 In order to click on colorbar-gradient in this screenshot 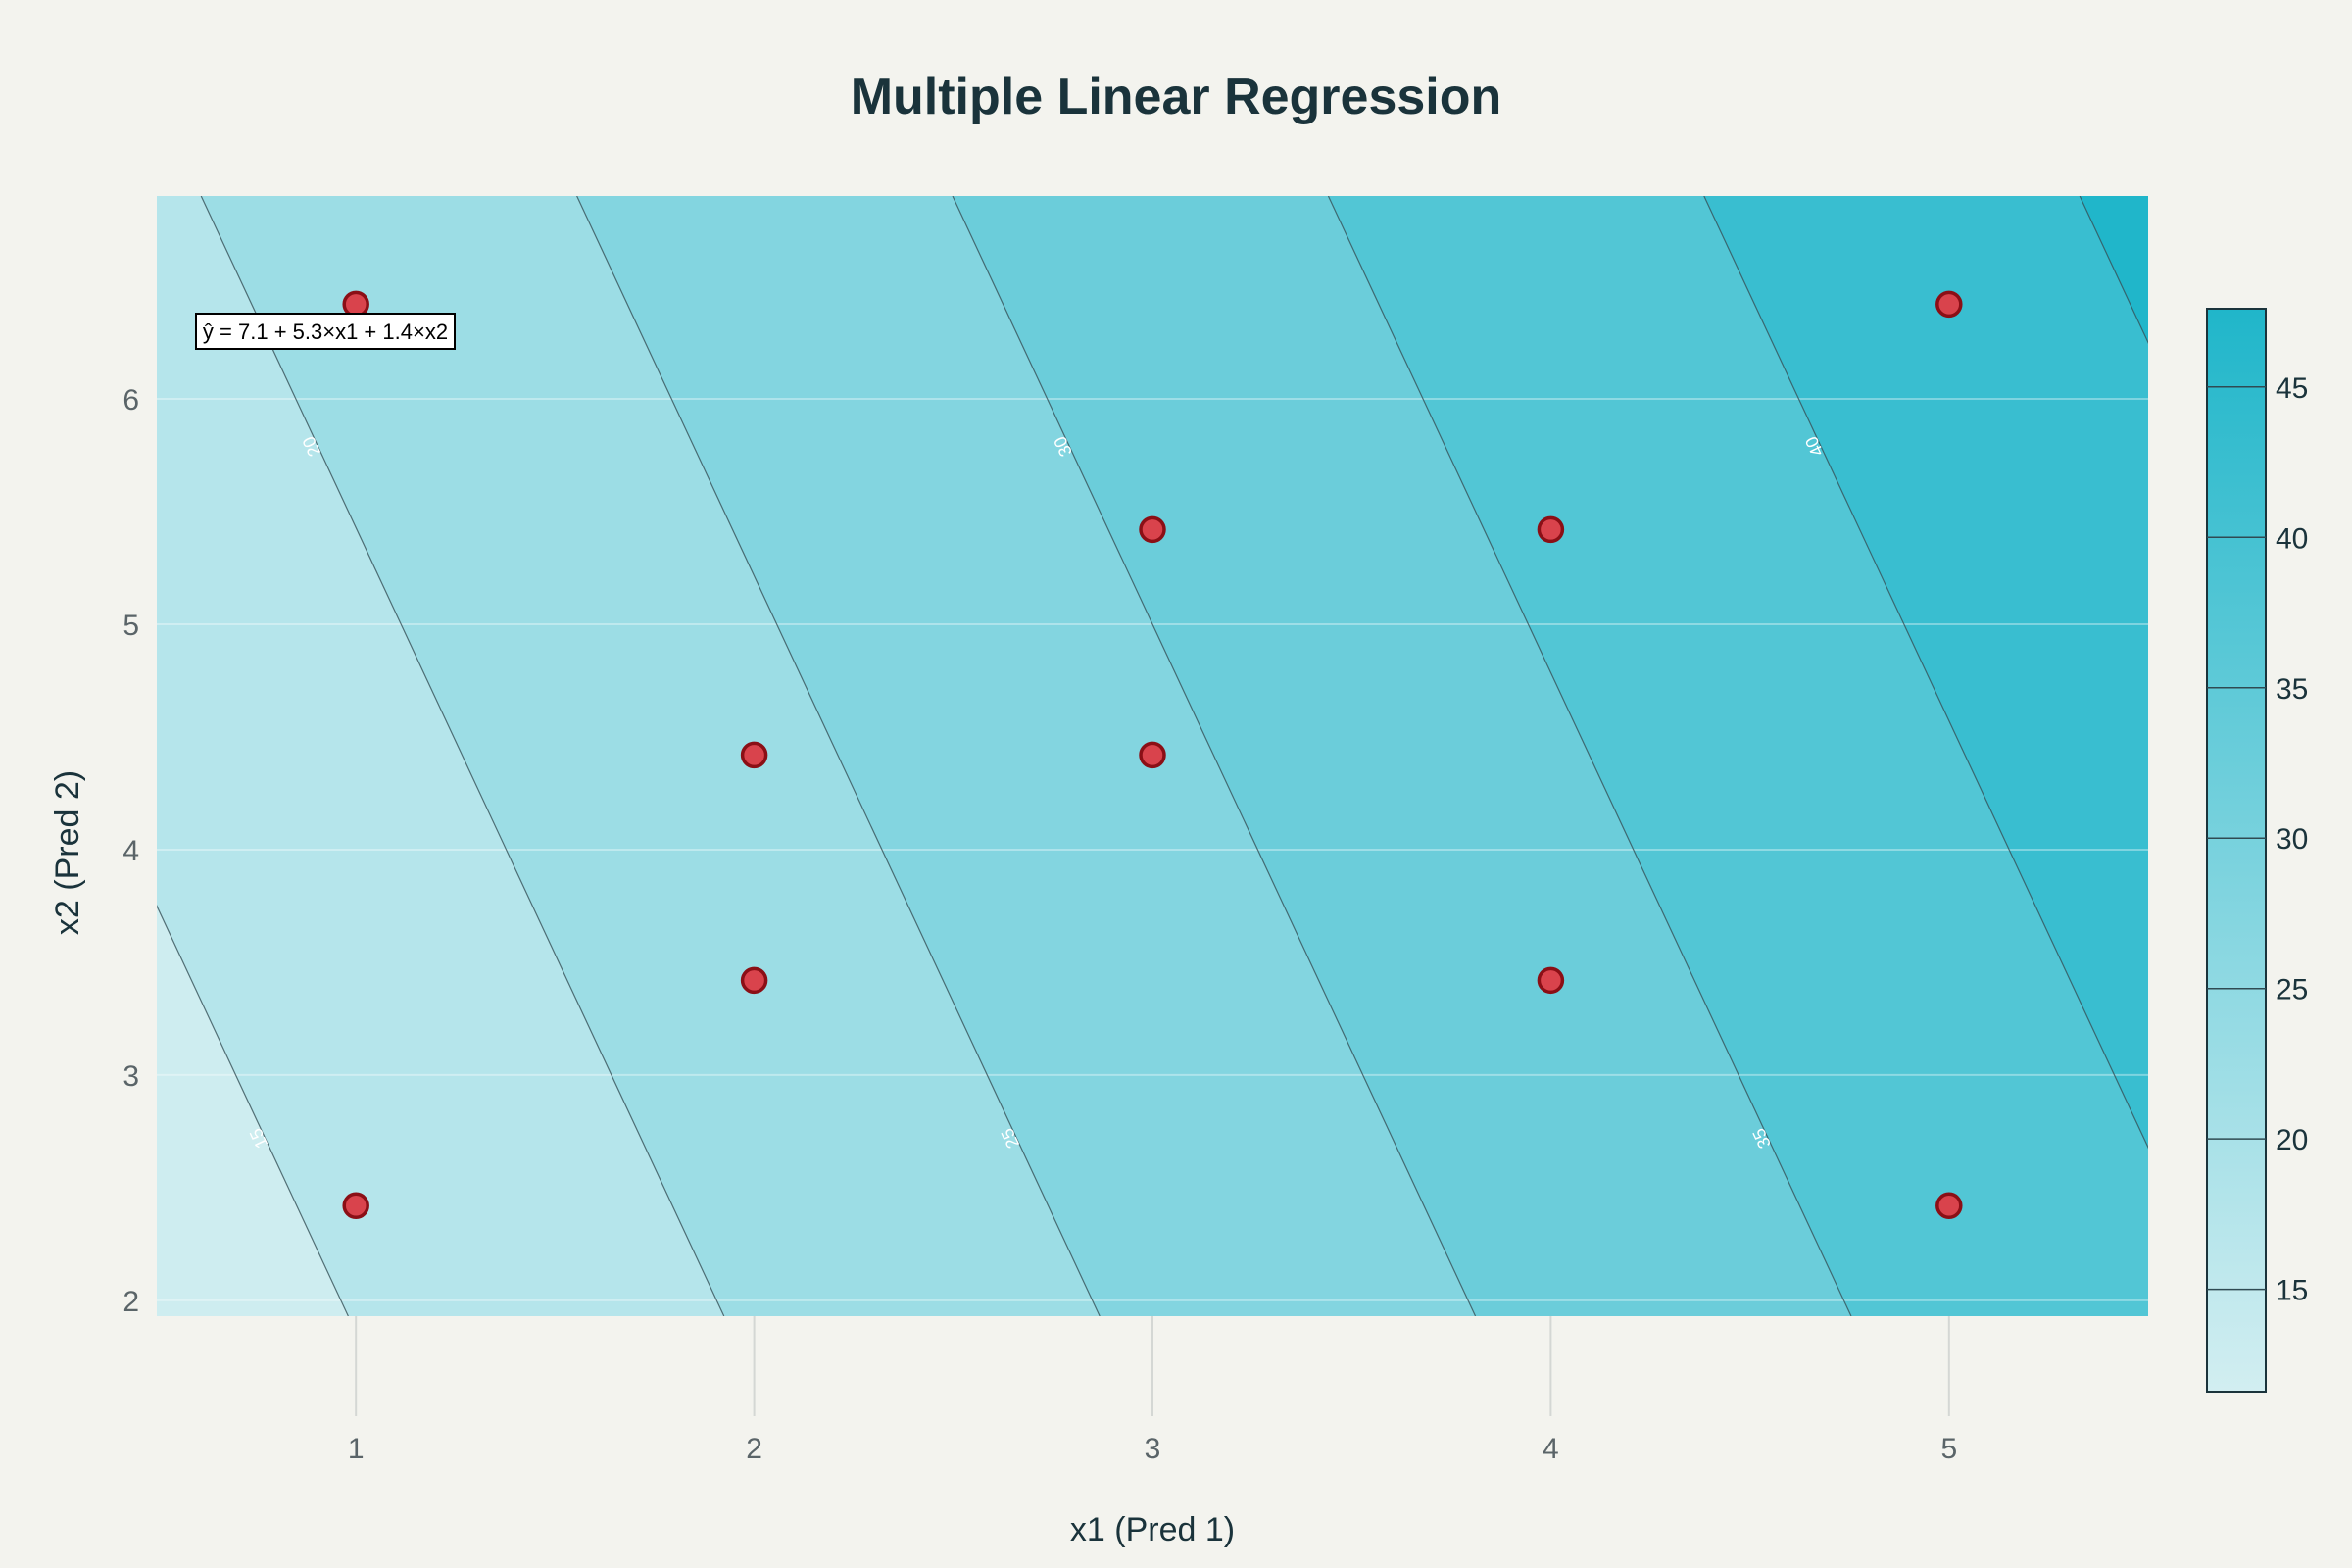, I will do `click(2236, 850)`.